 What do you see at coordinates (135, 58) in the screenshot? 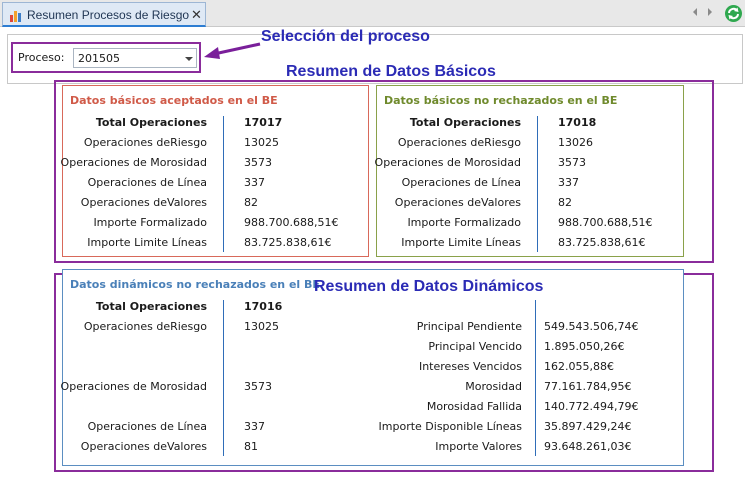
I see `process-select: 201505` at bounding box center [135, 58].